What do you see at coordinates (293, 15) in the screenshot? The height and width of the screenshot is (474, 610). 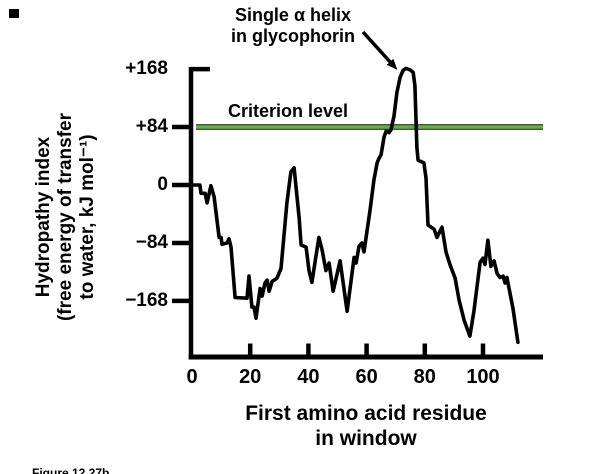 I see `annotation-line-1: Single α helix` at bounding box center [293, 15].